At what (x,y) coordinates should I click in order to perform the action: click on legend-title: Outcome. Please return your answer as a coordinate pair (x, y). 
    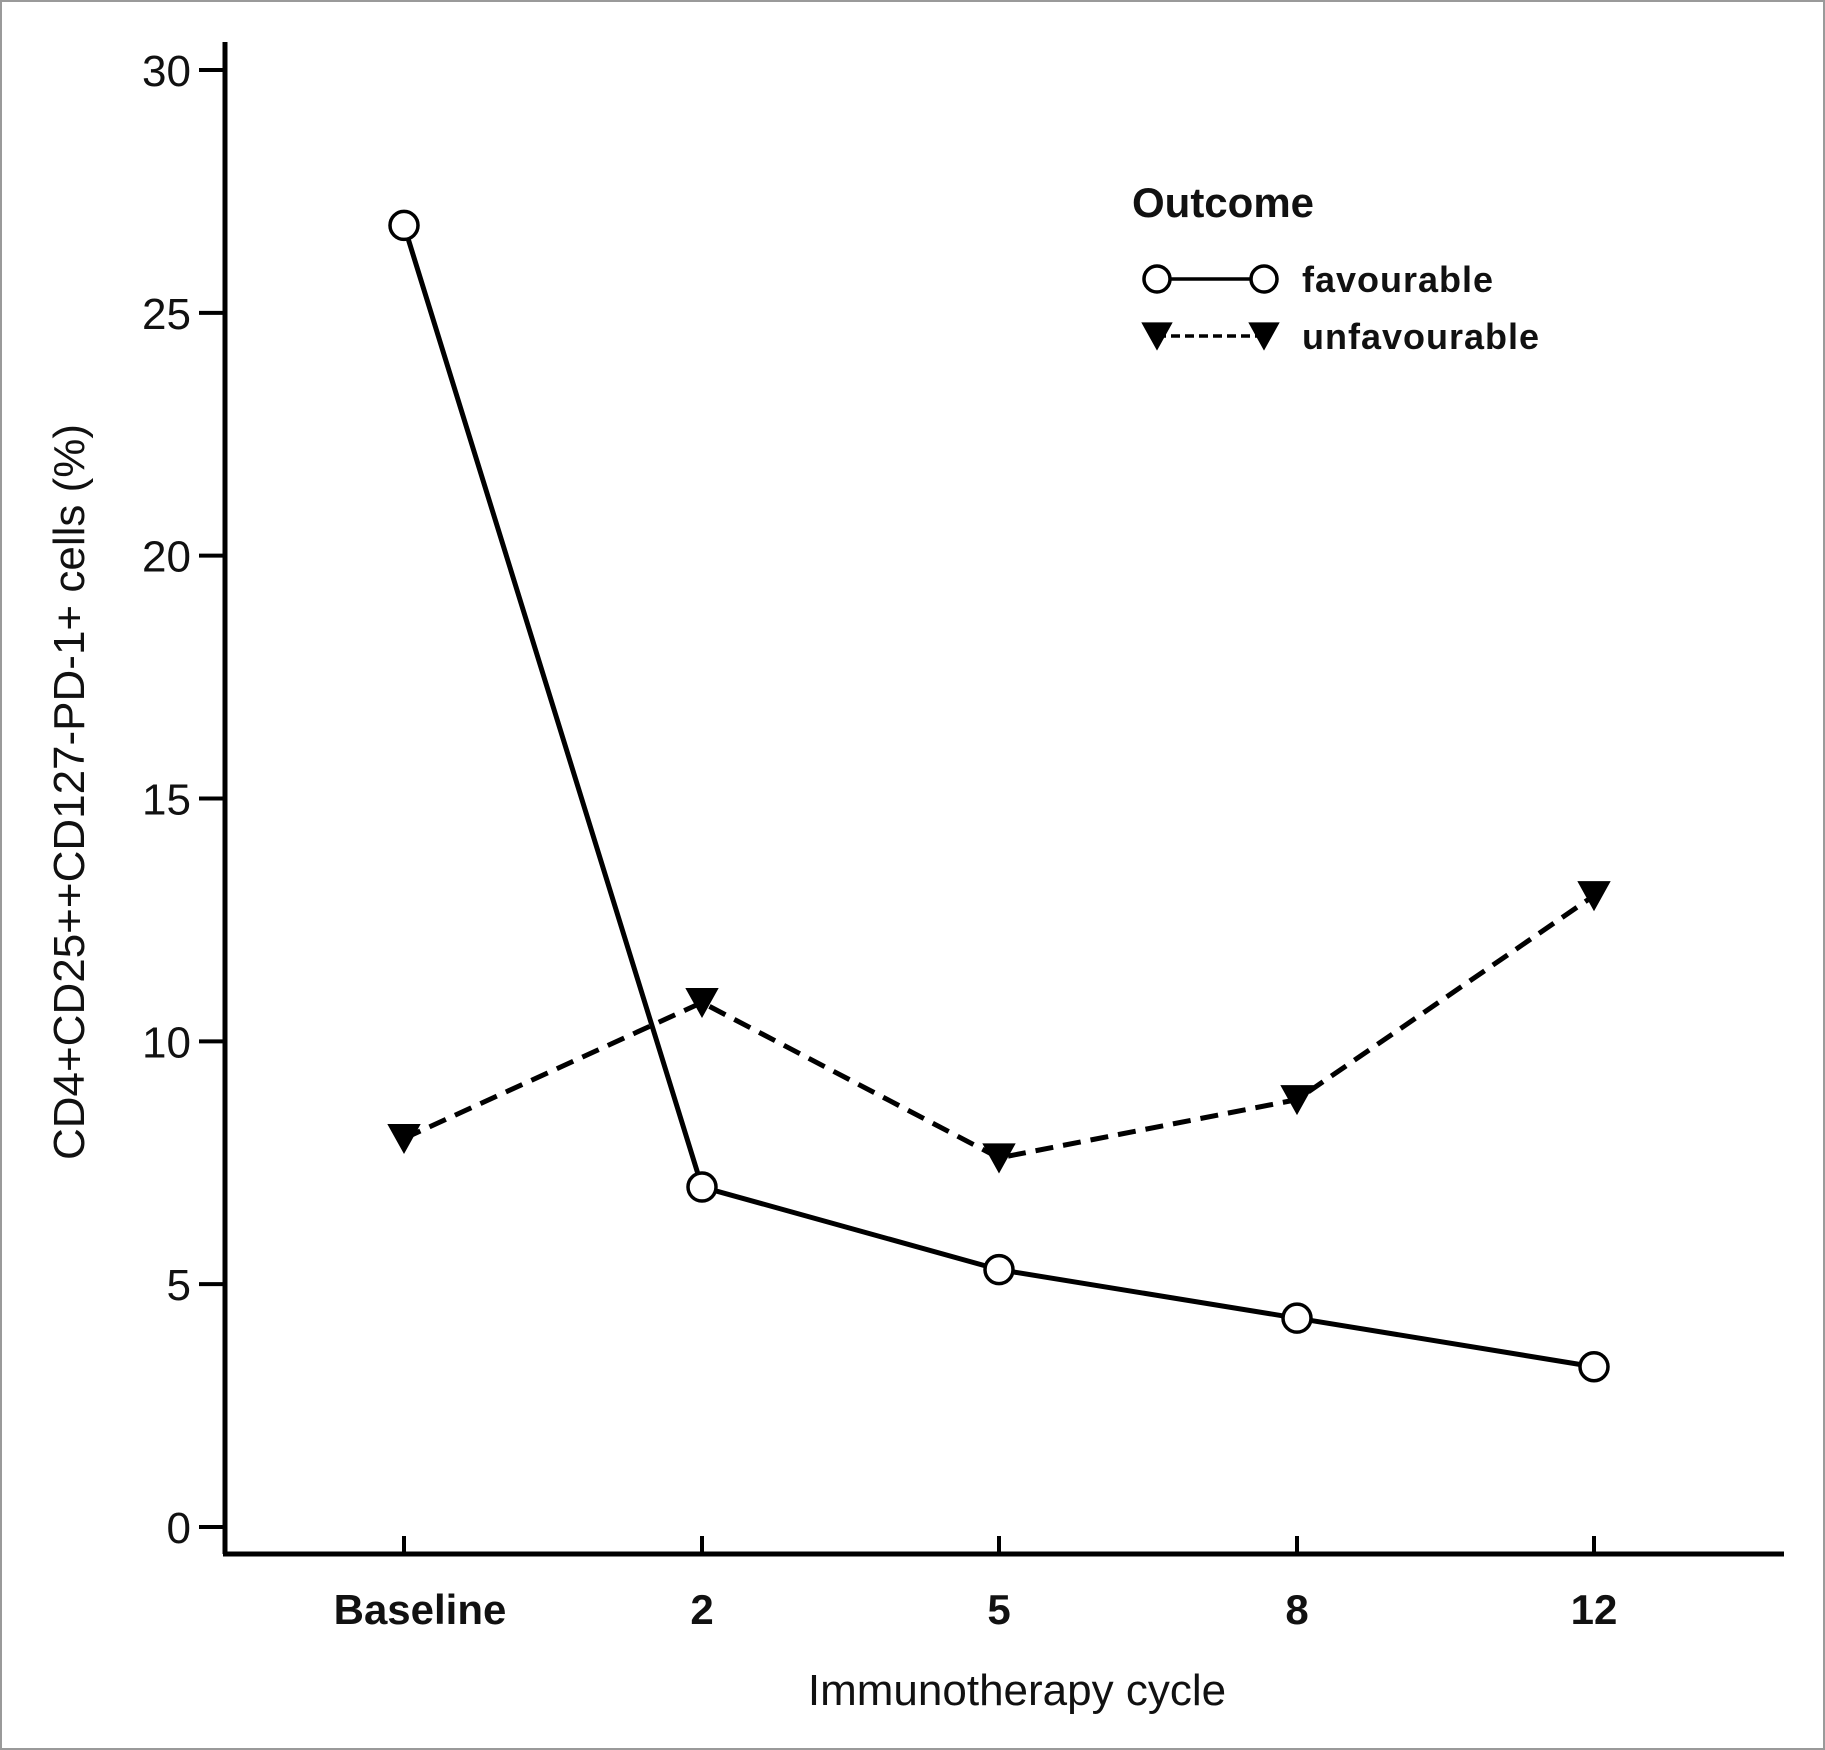
    Looking at the image, I should click on (1223, 202).